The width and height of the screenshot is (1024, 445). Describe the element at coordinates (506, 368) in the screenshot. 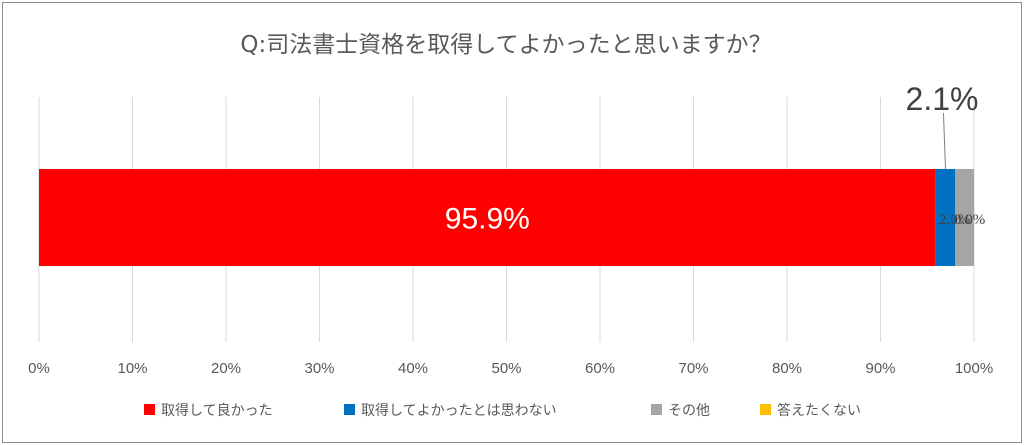

I see `x-tick-label: 50%` at that location.